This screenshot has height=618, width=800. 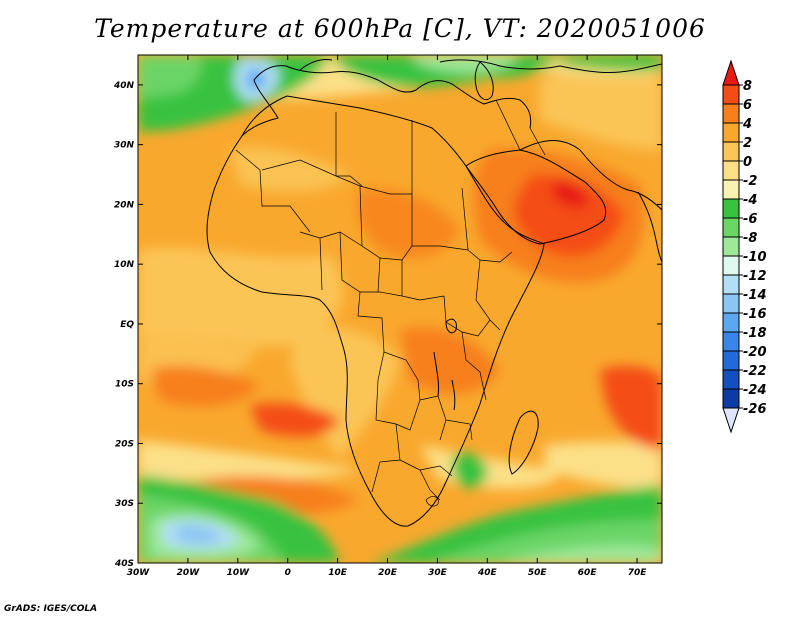 I want to click on colorbar-label: 2, so click(x=747, y=143).